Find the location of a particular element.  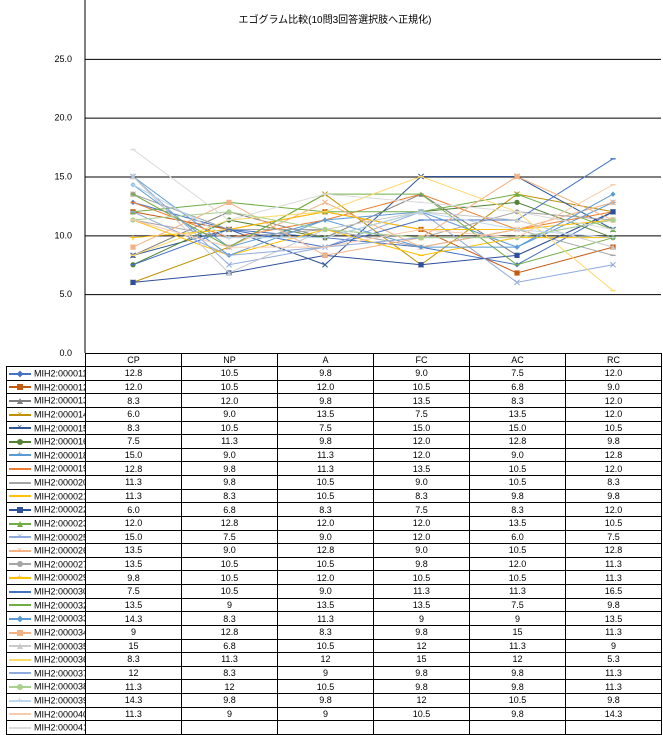

series-name: MIH2:000032 is located at coordinates (60, 605).